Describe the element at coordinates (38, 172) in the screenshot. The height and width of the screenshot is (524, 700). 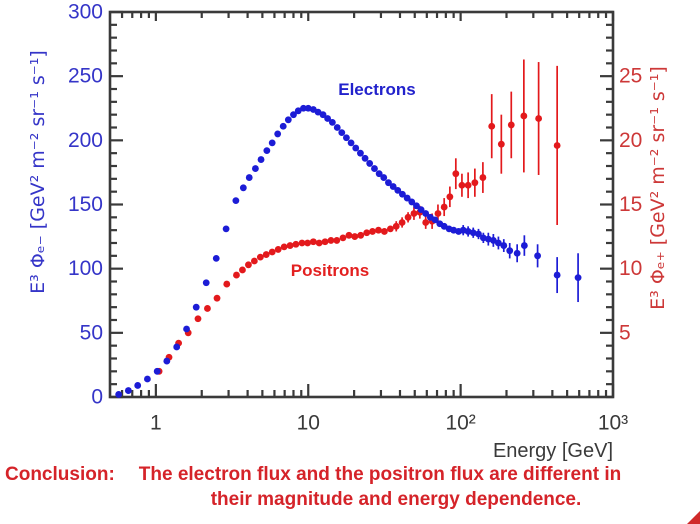
I see `left-axis-title: E³ Φₑ₋ [GeV² m⁻² sr⁻¹ s⁻¹]` at that location.